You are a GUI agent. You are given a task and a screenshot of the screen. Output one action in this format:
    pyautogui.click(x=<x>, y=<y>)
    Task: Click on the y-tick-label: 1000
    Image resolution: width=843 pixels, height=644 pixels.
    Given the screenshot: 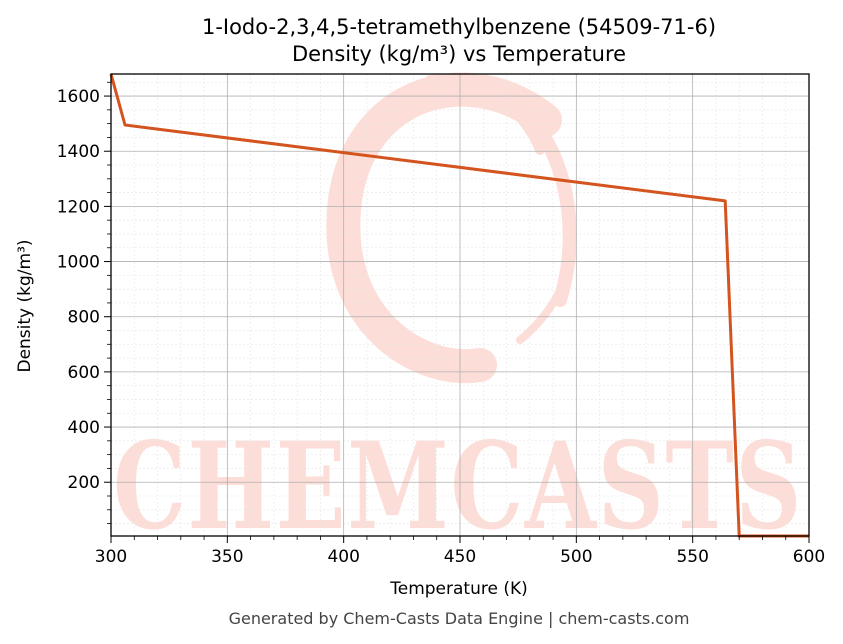 What is the action you would take?
    pyautogui.click(x=78, y=263)
    